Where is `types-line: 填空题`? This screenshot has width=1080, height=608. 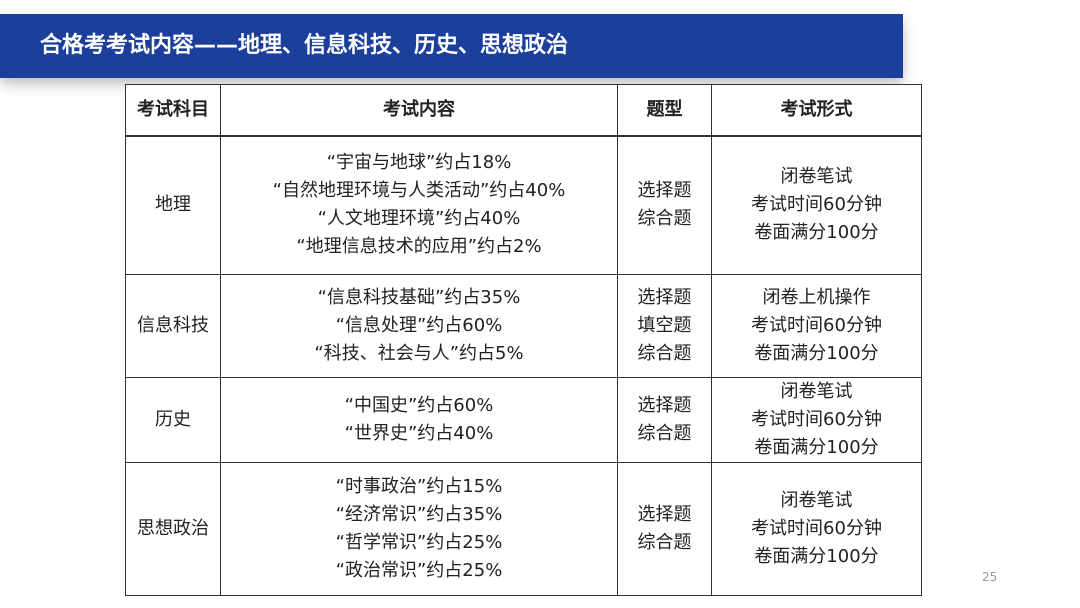
types-line: 填空题 is located at coordinates (664, 325).